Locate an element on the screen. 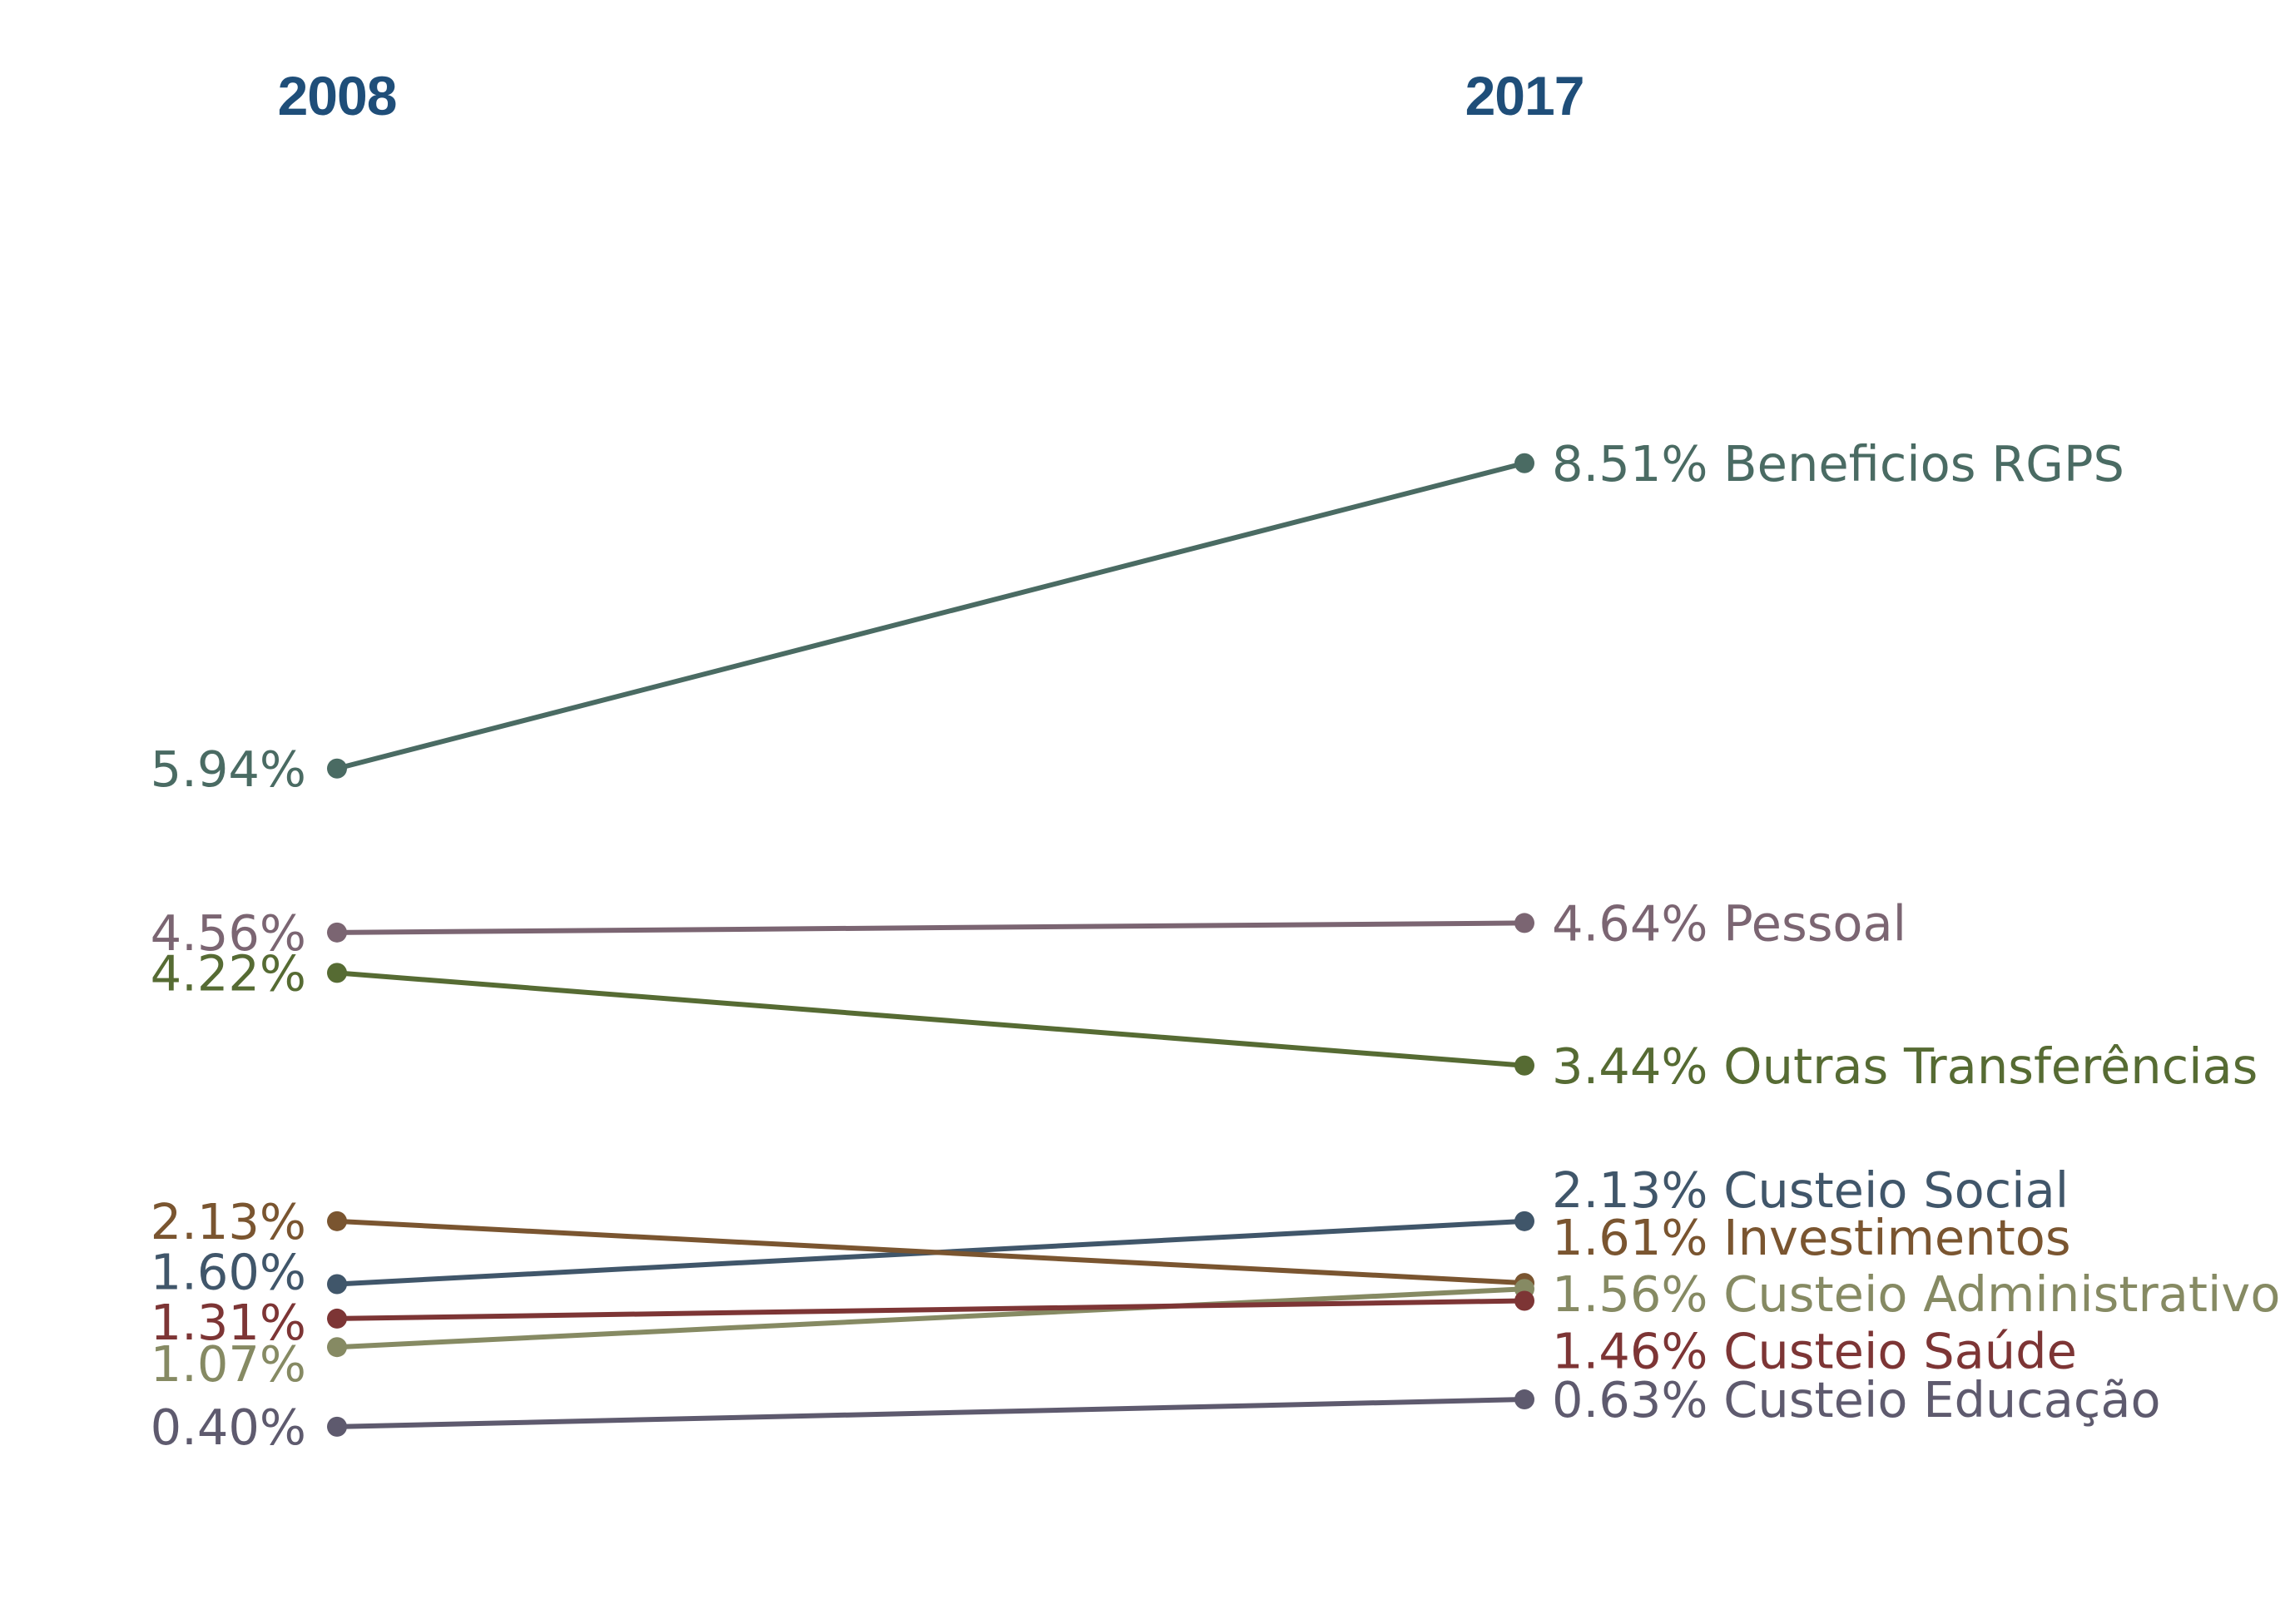 This screenshot has height=1624, width=2290. right-label-custeio-administrativo: 1.56% Custeio Administrativo is located at coordinates (1916, 1294).